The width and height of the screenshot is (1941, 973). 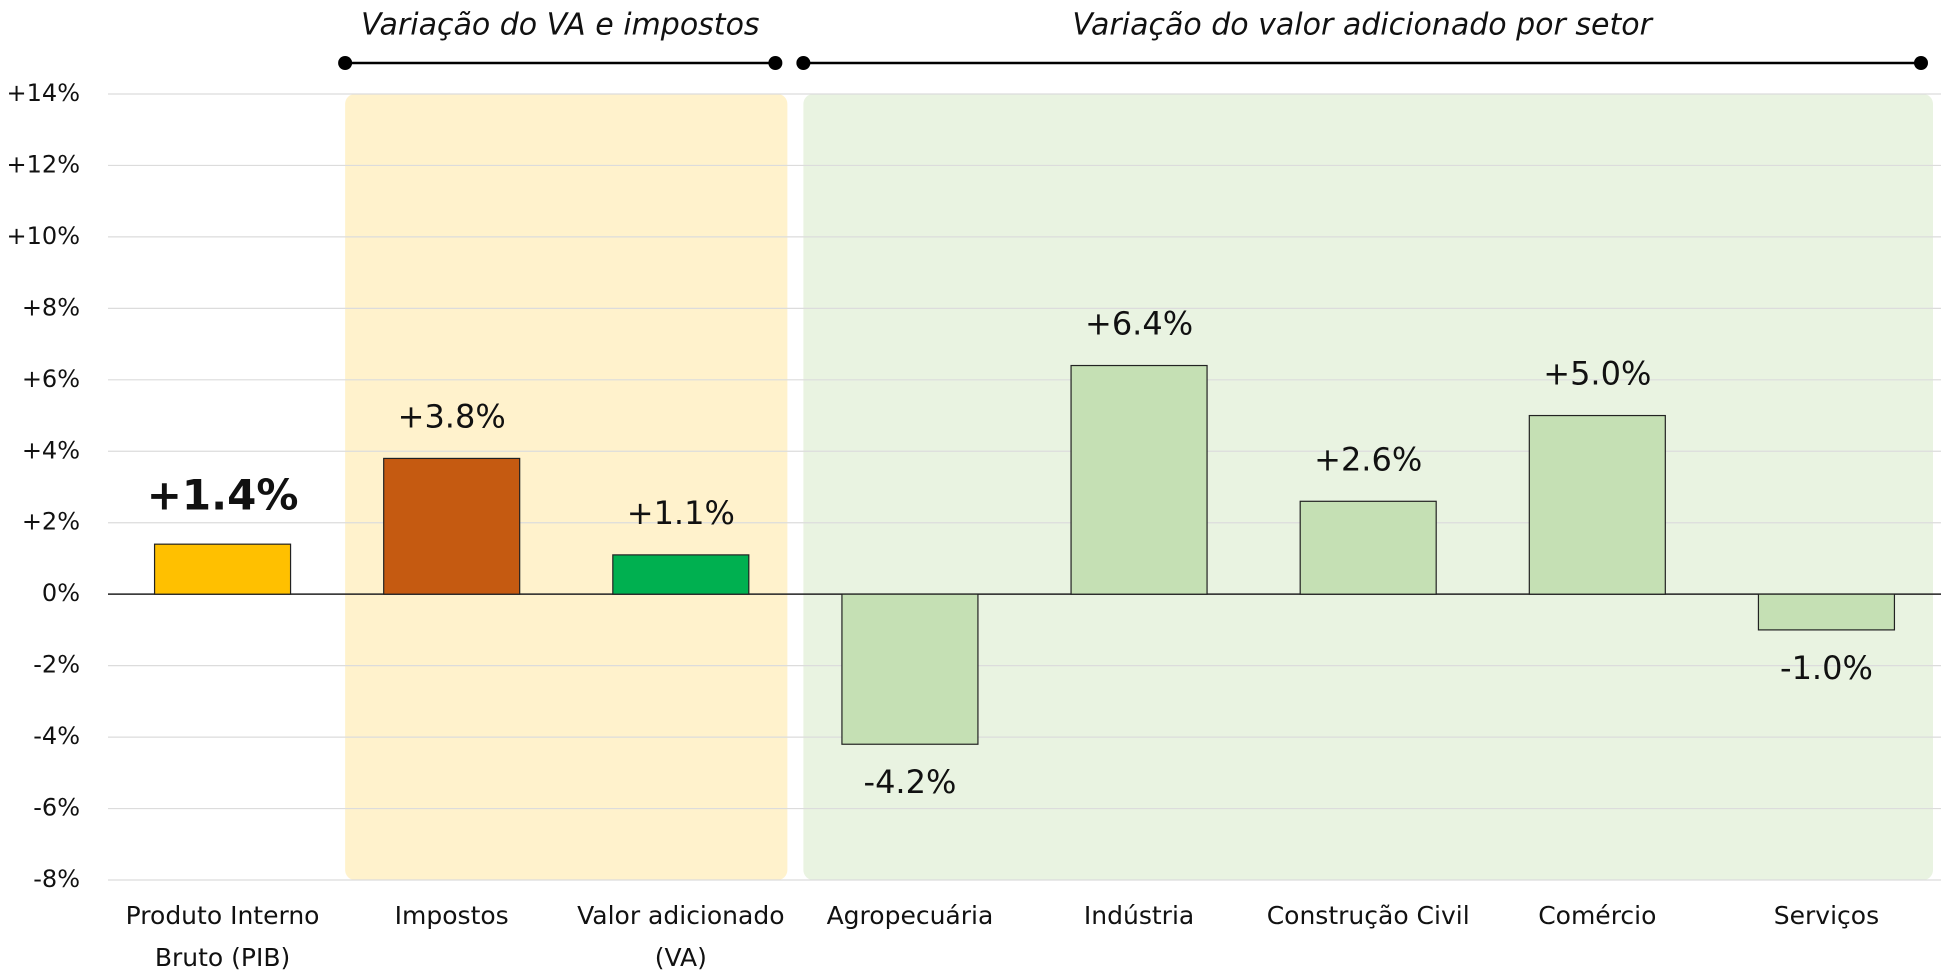 What do you see at coordinates (56, 808) in the screenshot?
I see `y-tick-label: -6%` at bounding box center [56, 808].